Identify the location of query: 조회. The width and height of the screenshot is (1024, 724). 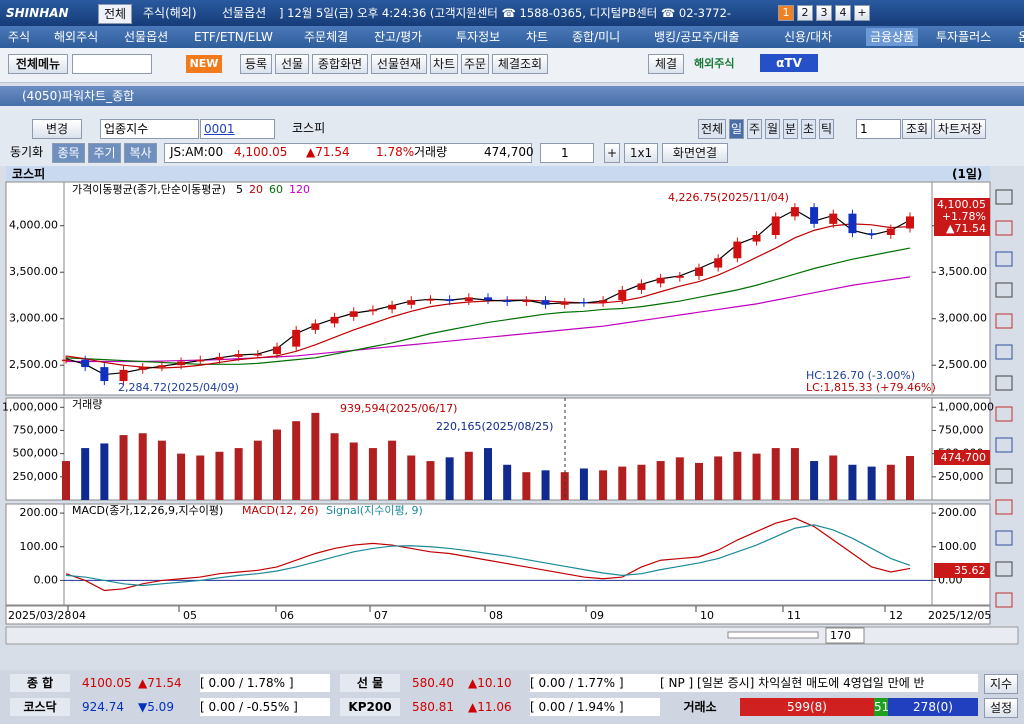
(917, 129).